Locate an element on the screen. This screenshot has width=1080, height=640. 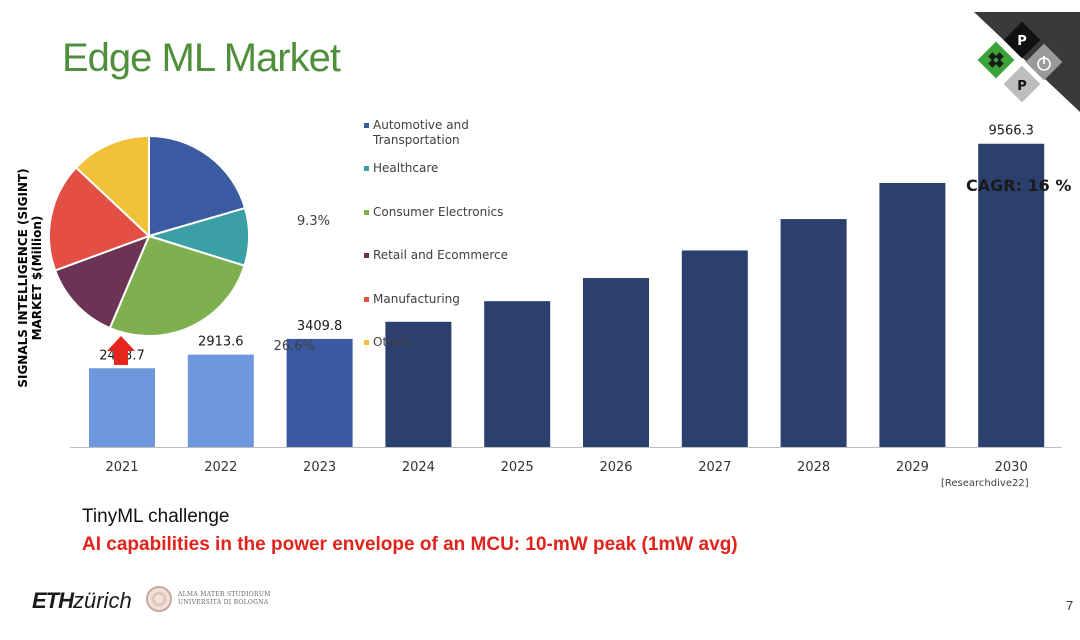
data-label-2022: 2913.6 is located at coordinates (221, 342).